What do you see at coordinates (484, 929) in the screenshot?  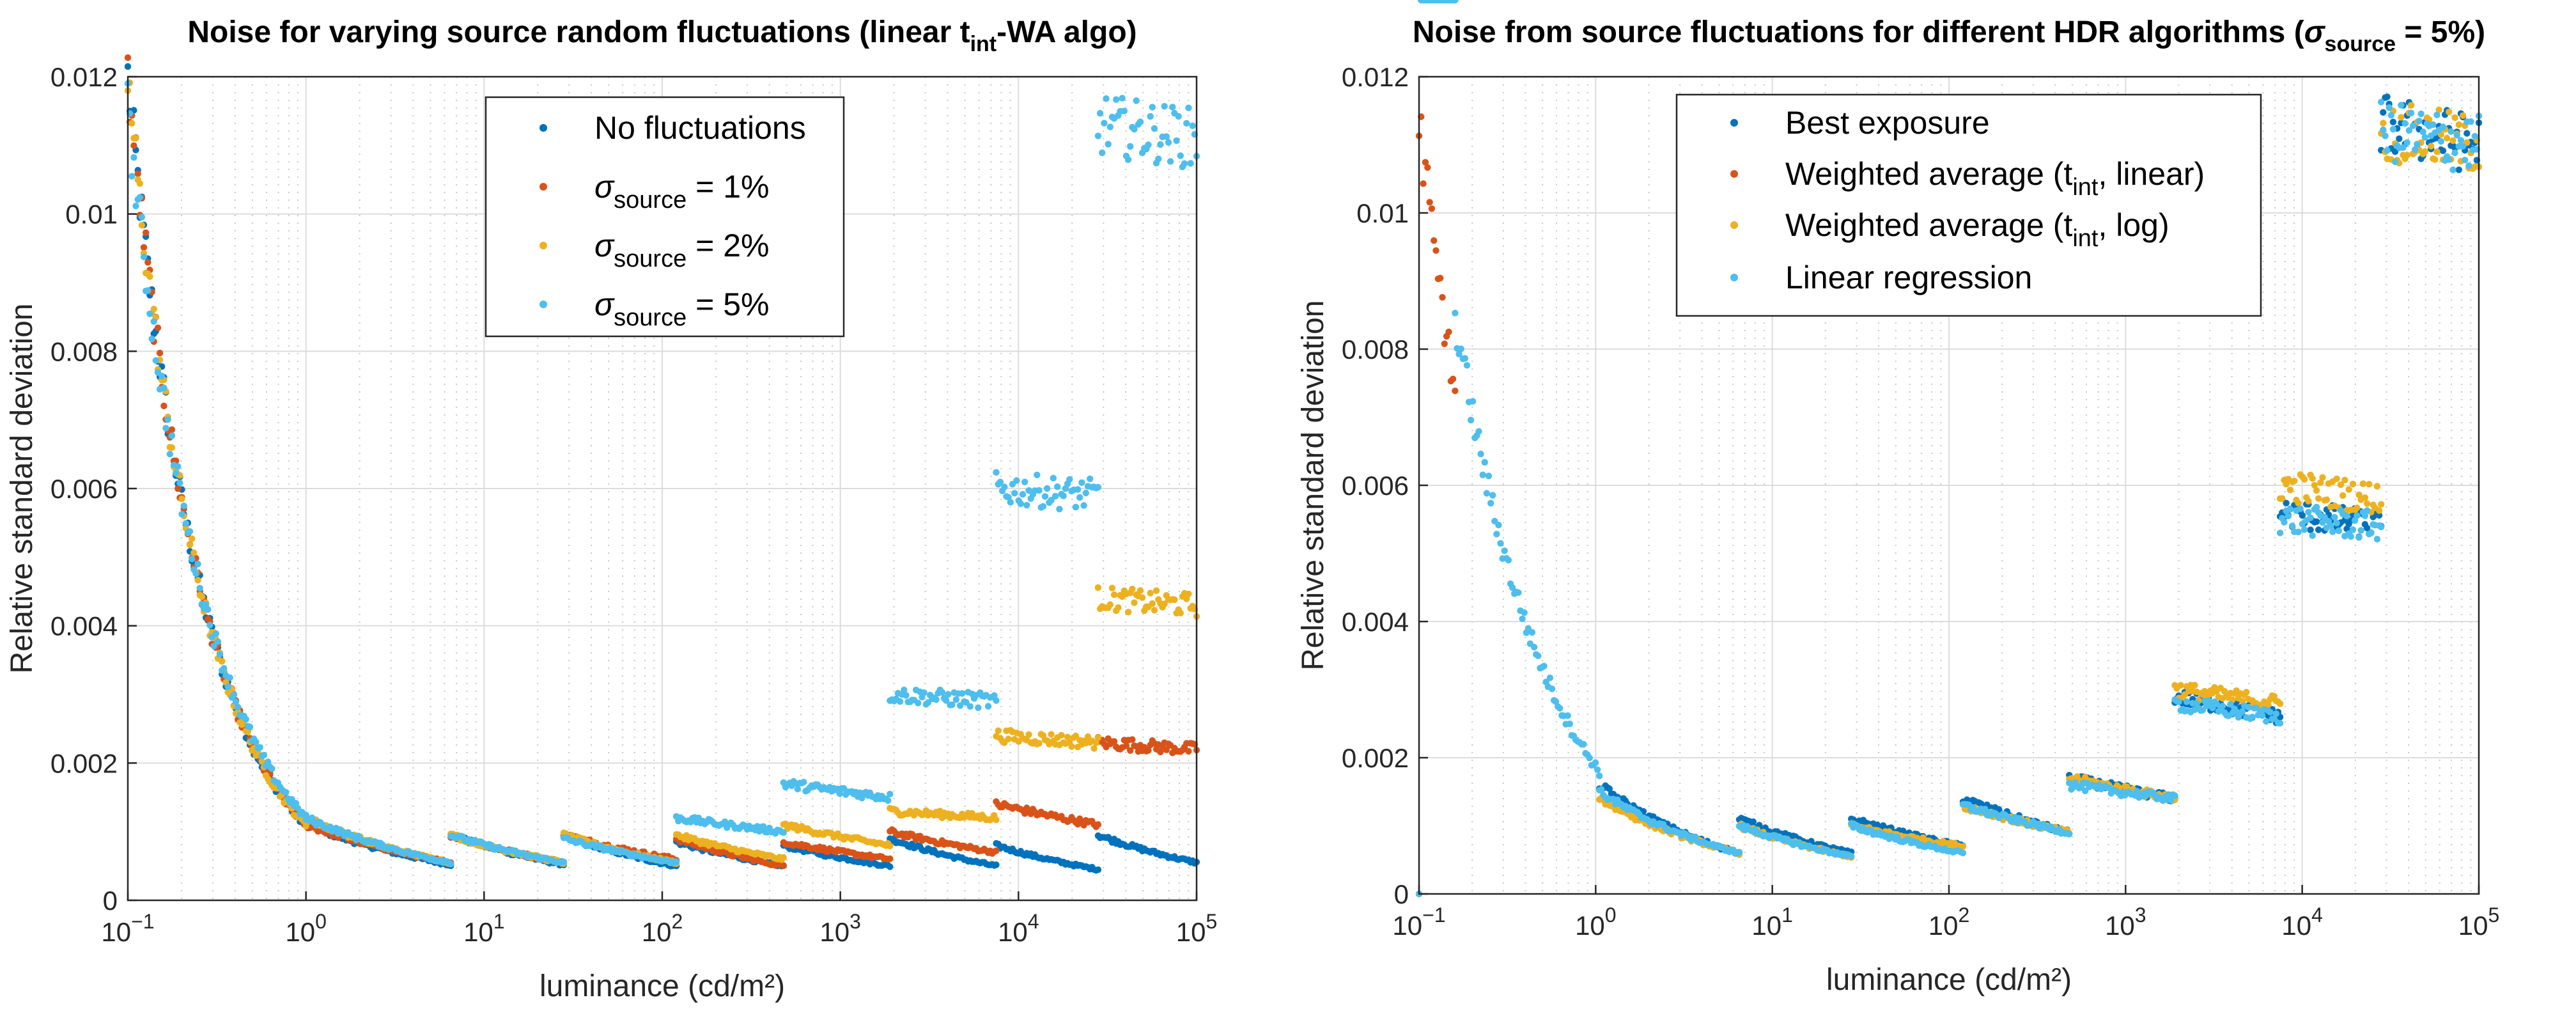 I see `x-tick-label: 10¹` at bounding box center [484, 929].